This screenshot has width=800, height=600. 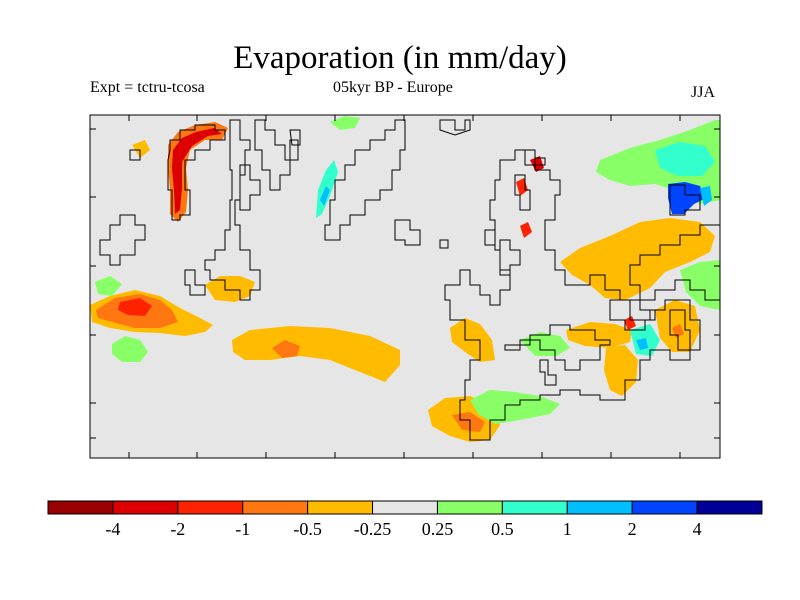 I want to click on green-anomaly-east-steppe, so click(x=700, y=285).